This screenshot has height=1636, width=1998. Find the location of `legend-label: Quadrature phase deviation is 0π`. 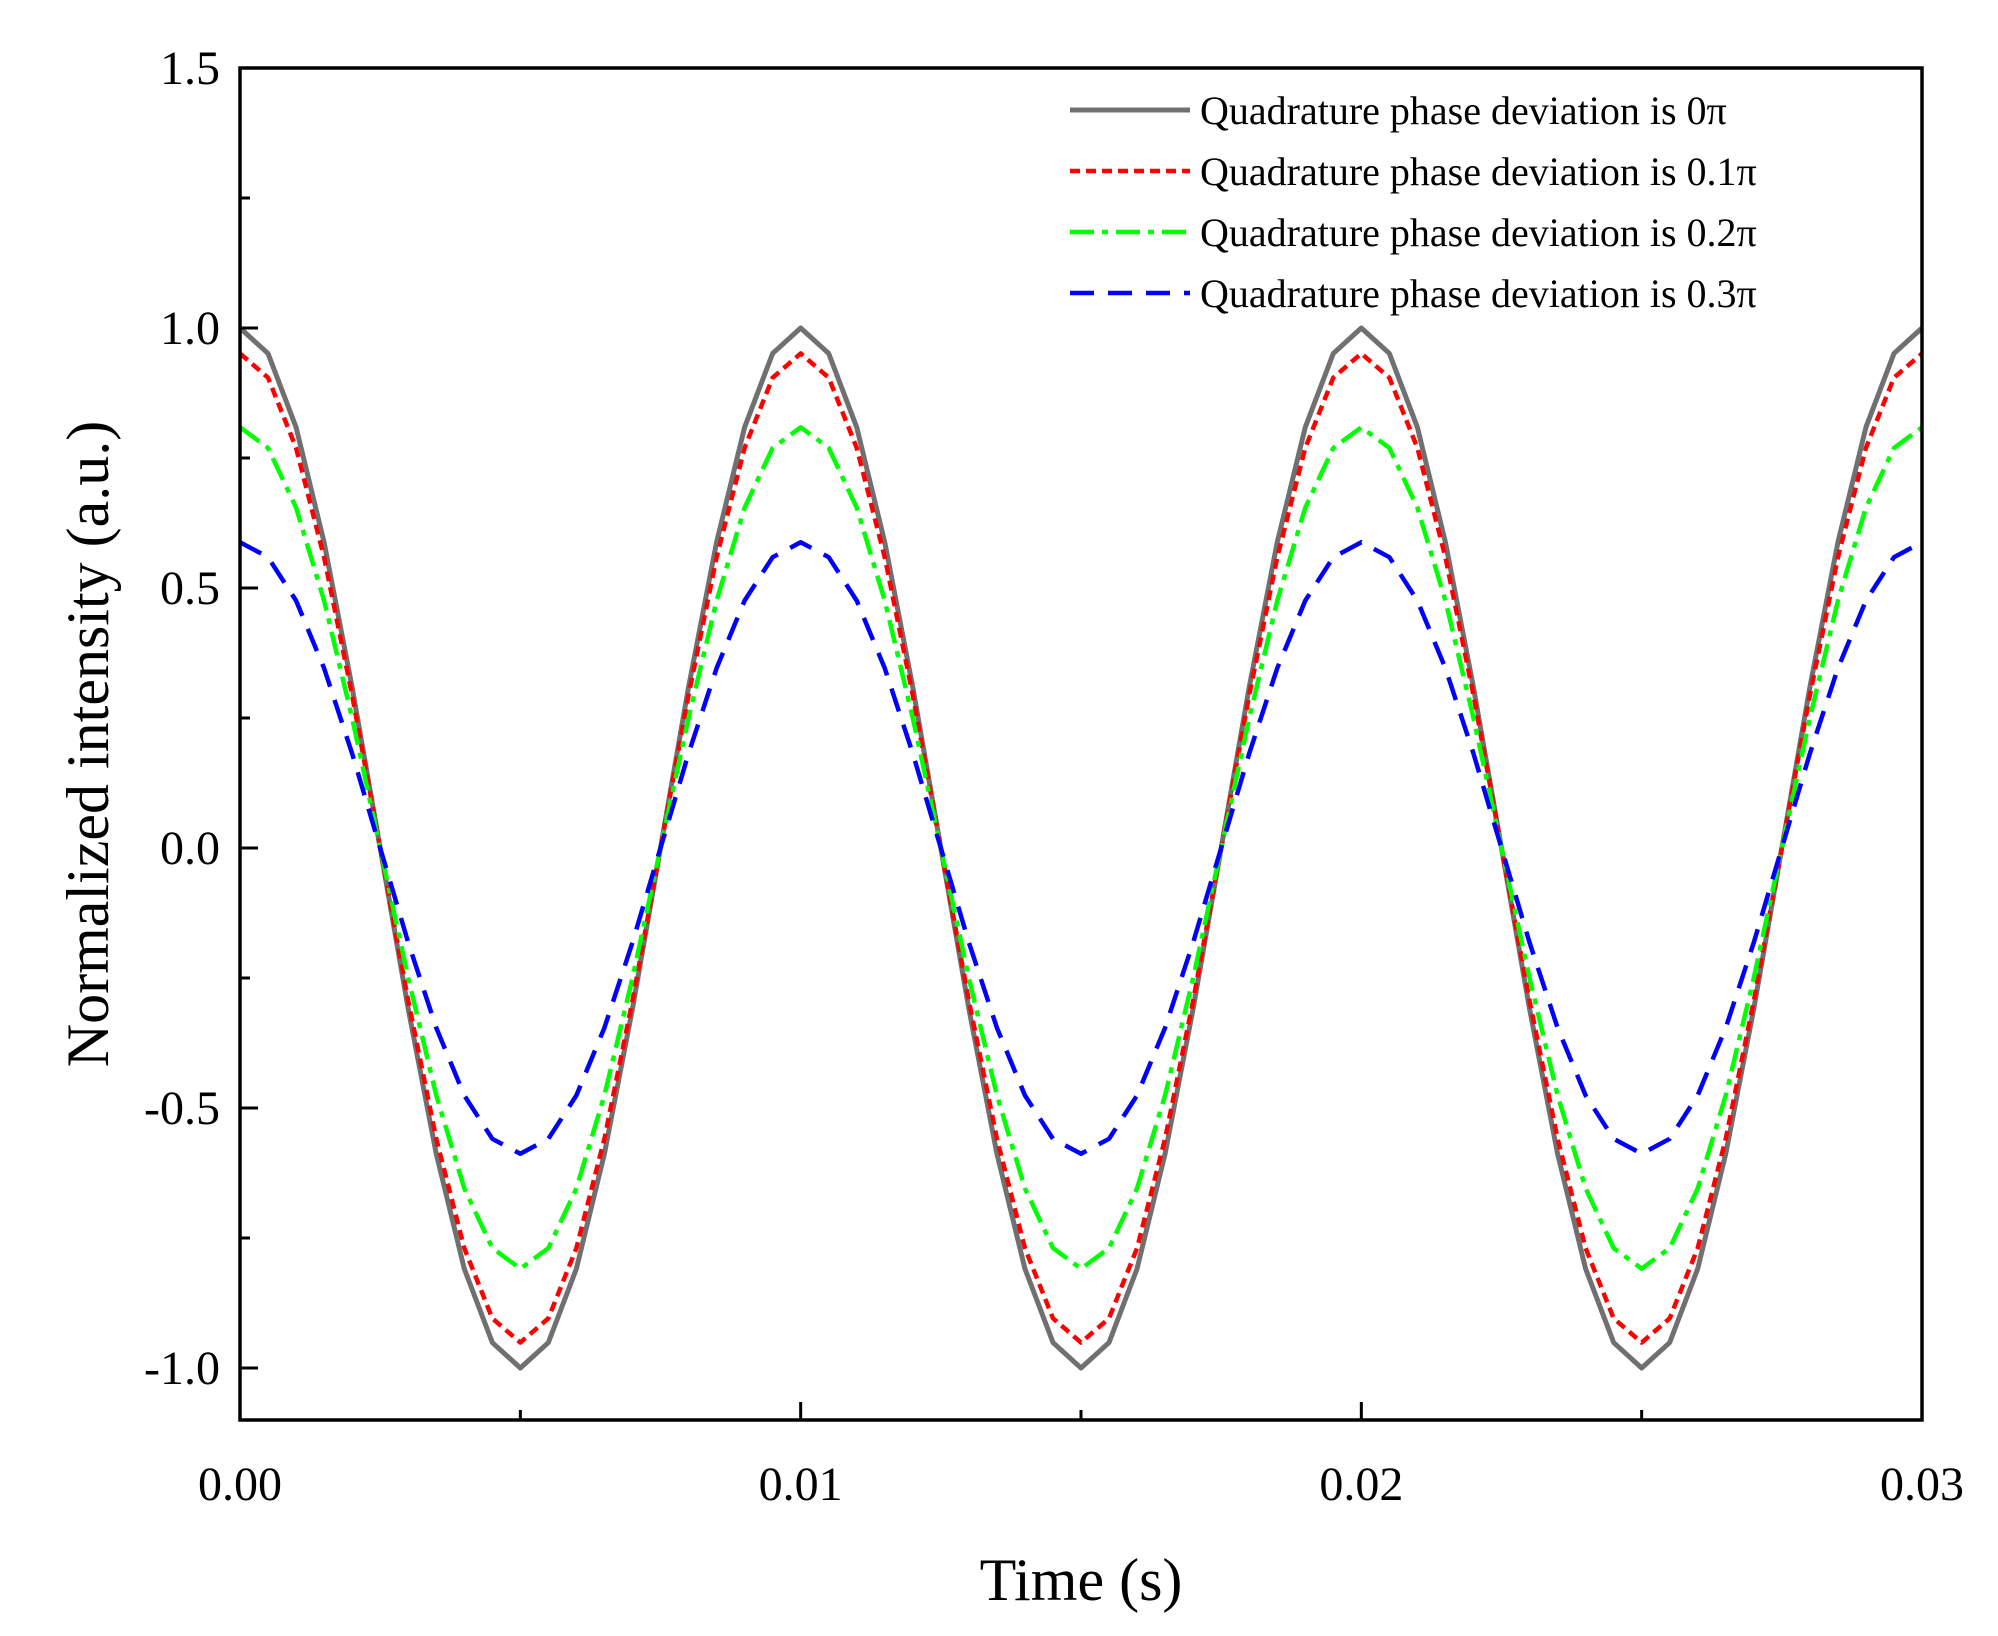

legend-label: Quadrature phase deviation is 0π is located at coordinates (1463, 110).